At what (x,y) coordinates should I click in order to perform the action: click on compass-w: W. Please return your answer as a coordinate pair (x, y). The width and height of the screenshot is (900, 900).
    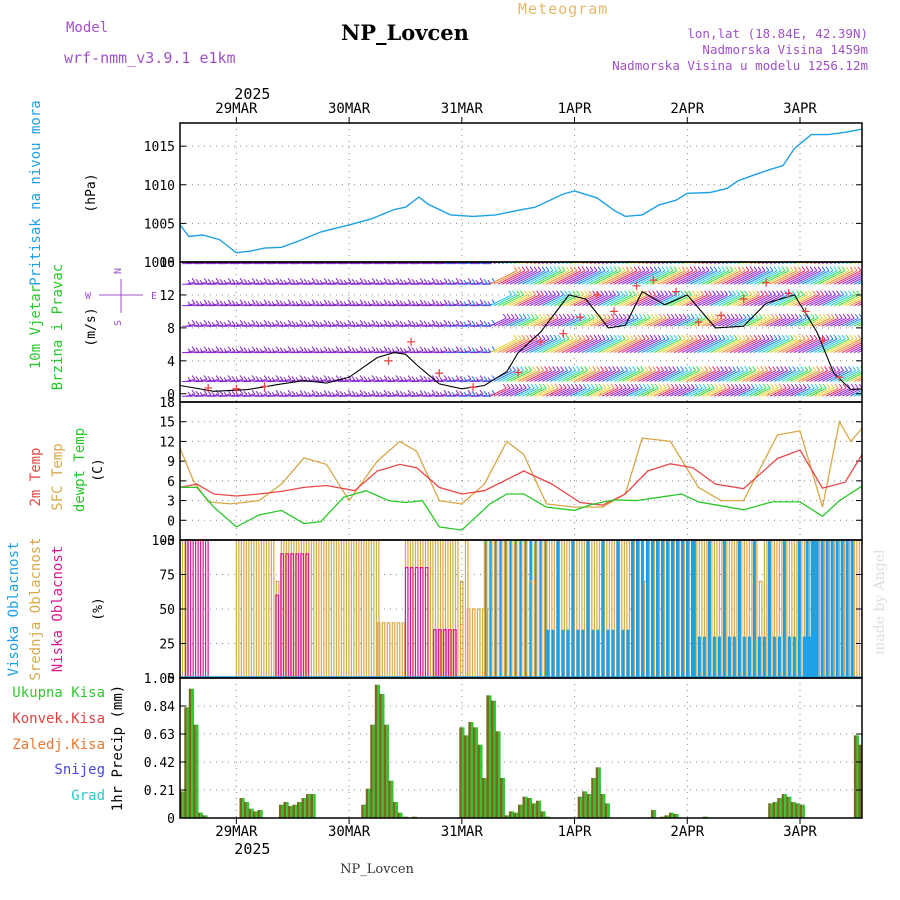
    Looking at the image, I should click on (88, 296).